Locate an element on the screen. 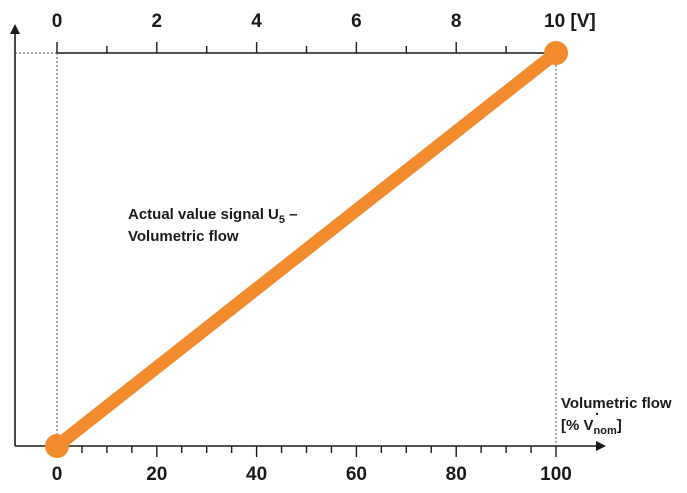  series-label-line1: Actual value signal U5 – is located at coordinates (215, 216).